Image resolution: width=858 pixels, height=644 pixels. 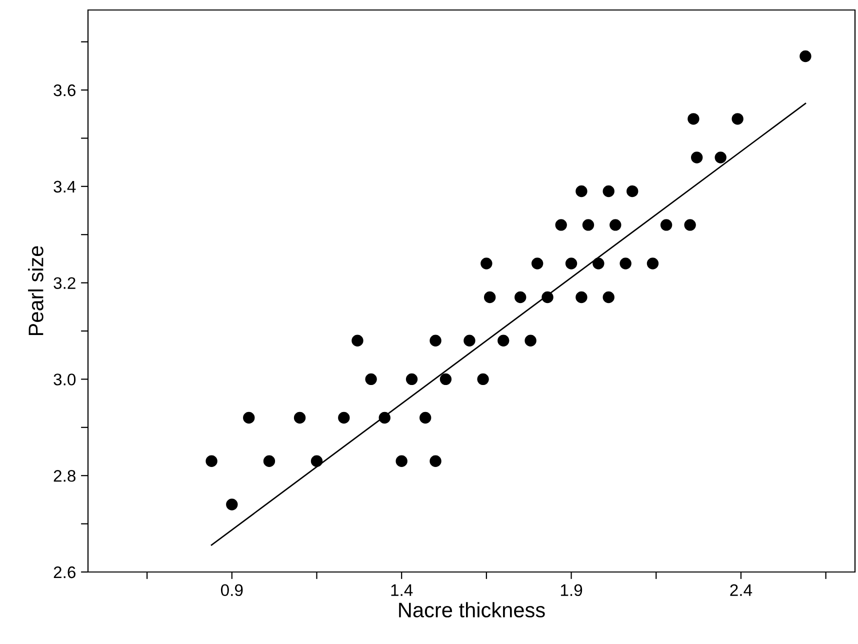 I want to click on y-tick-label: 3.4, so click(x=65, y=186).